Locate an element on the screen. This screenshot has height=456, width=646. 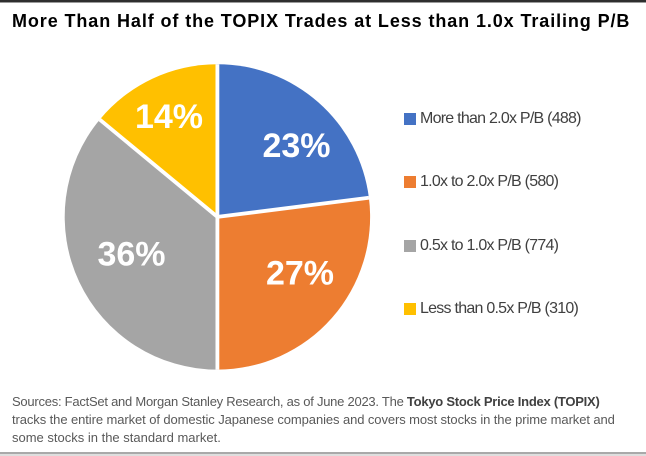
svg-text: 27% is located at coordinates (300, 274).